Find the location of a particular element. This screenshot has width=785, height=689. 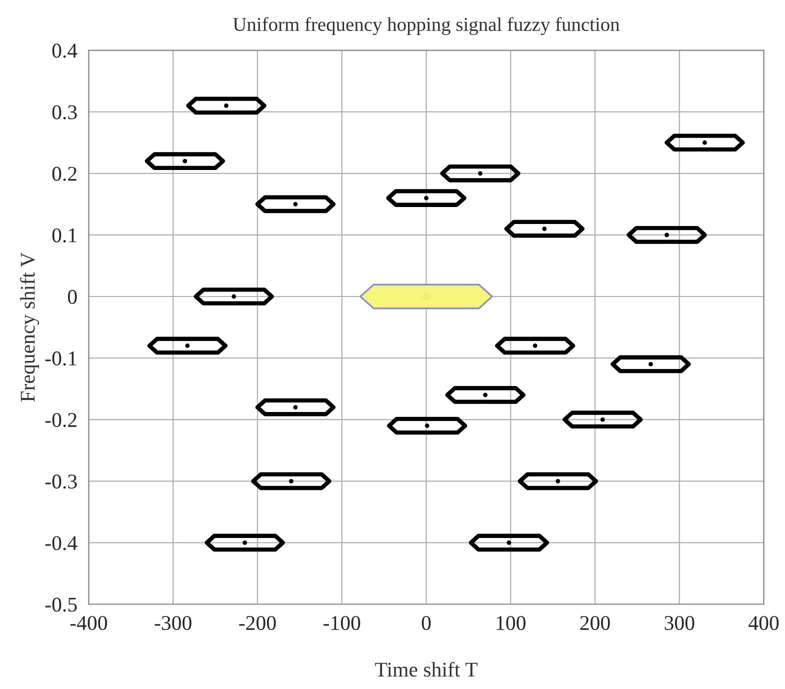

x-tick-label: 0 is located at coordinates (426, 623).